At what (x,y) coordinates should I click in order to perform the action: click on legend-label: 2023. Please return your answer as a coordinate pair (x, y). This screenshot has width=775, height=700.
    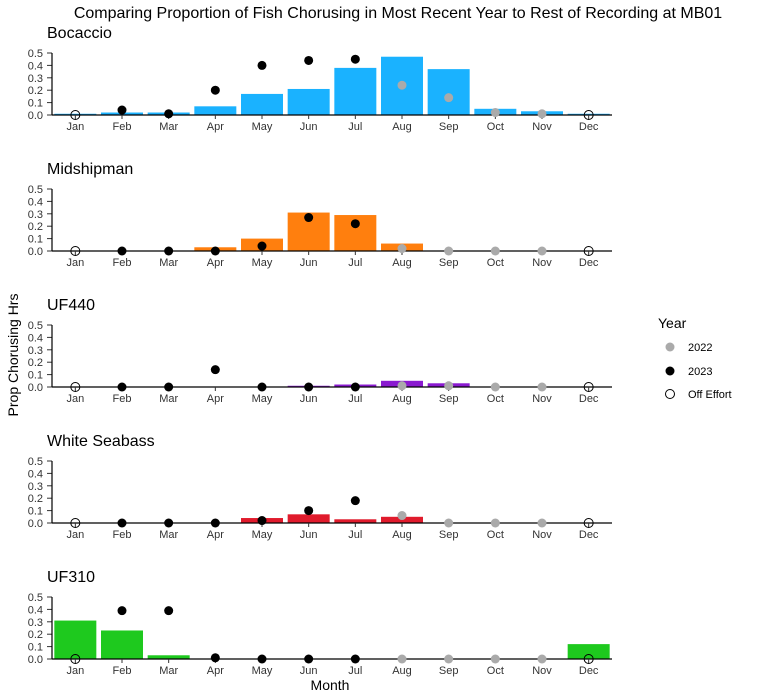
    Looking at the image, I should click on (700, 372).